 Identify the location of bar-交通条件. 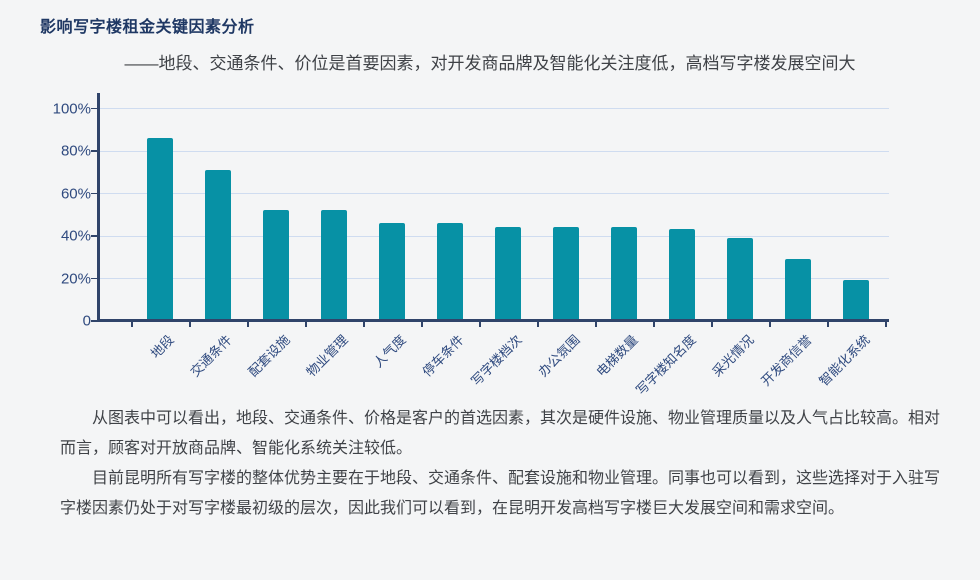
(218, 245).